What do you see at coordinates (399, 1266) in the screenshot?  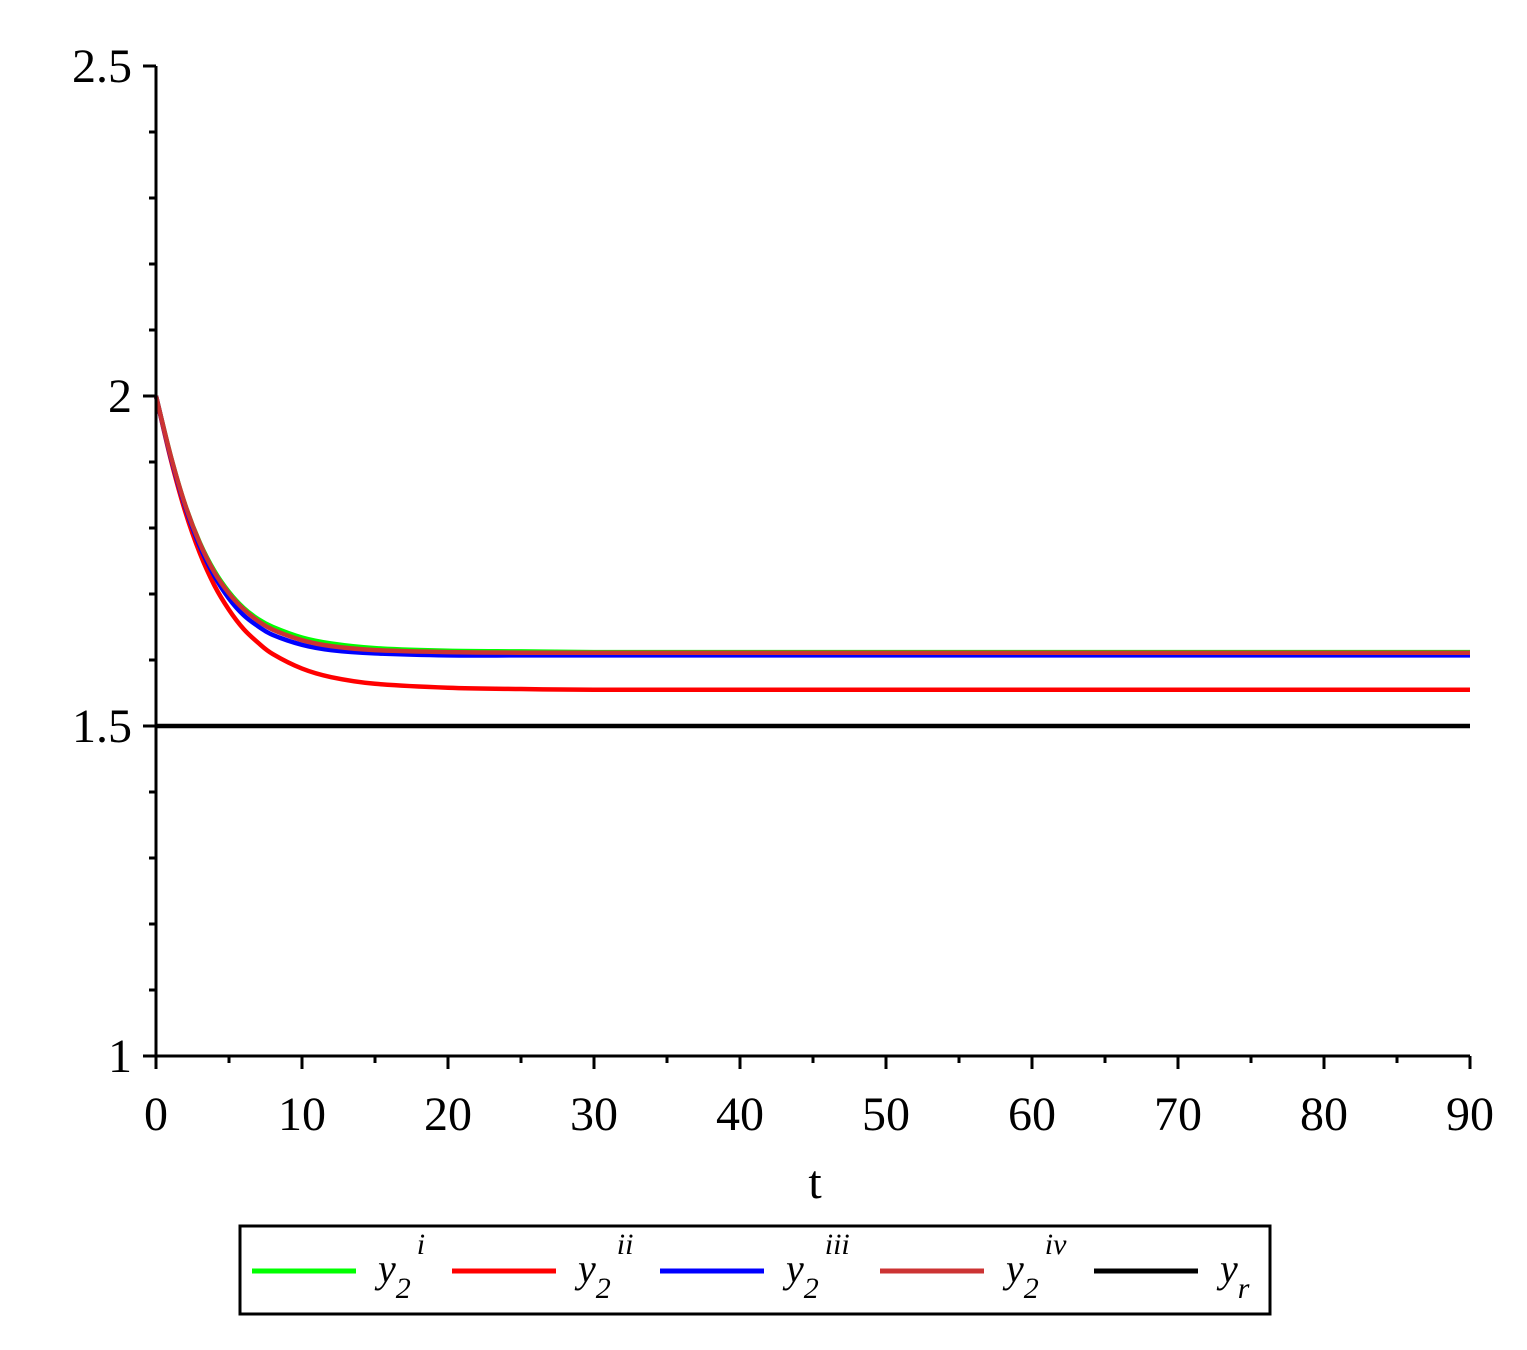 I see `legend-label-1: y2i` at bounding box center [399, 1266].